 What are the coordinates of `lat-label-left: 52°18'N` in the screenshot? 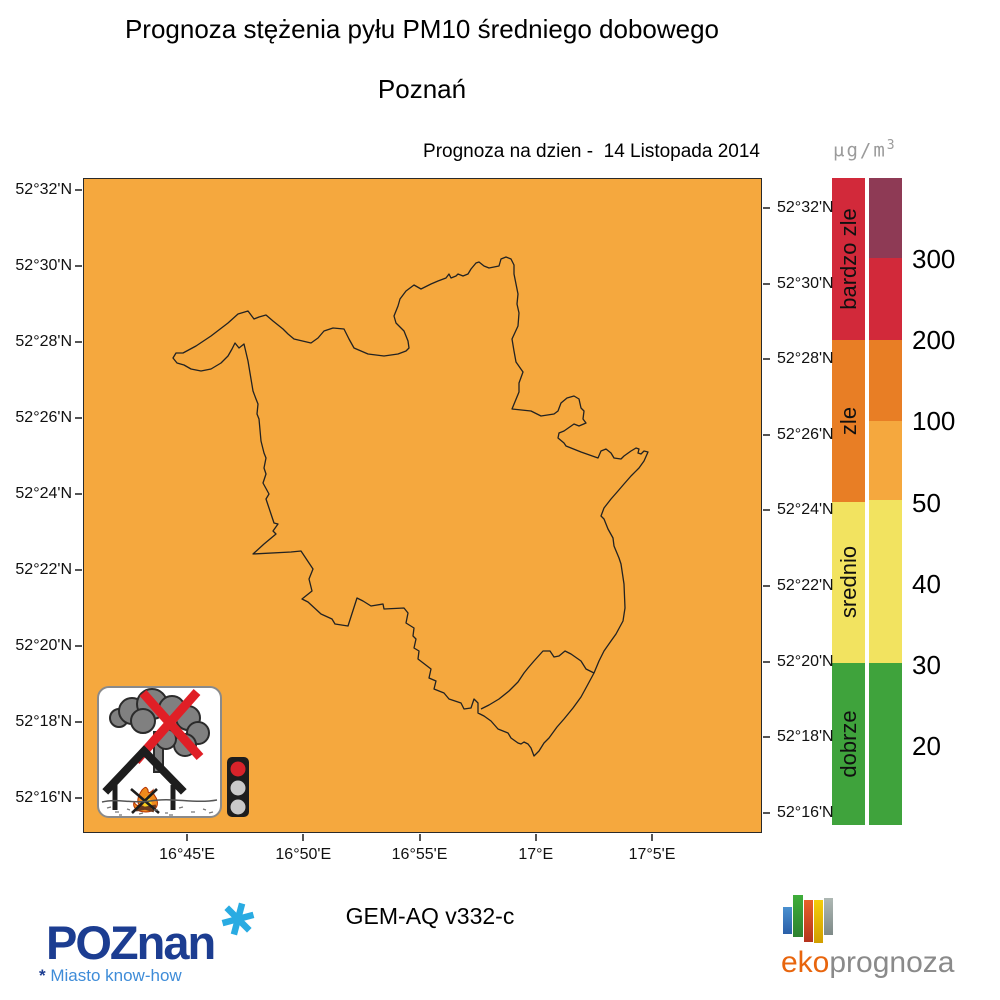 It's located at (43, 721).